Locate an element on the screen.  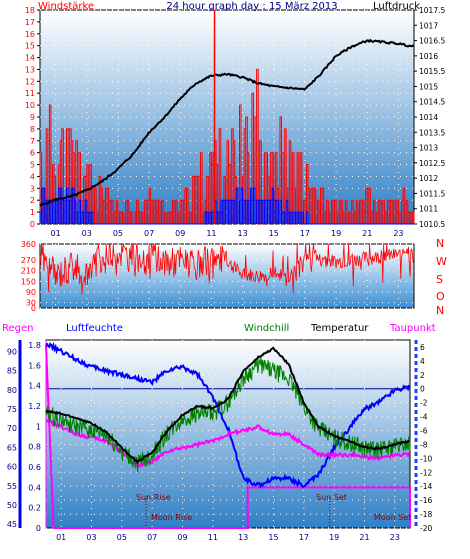
panel1-x-tick-label: 09 is located at coordinates (180, 233).